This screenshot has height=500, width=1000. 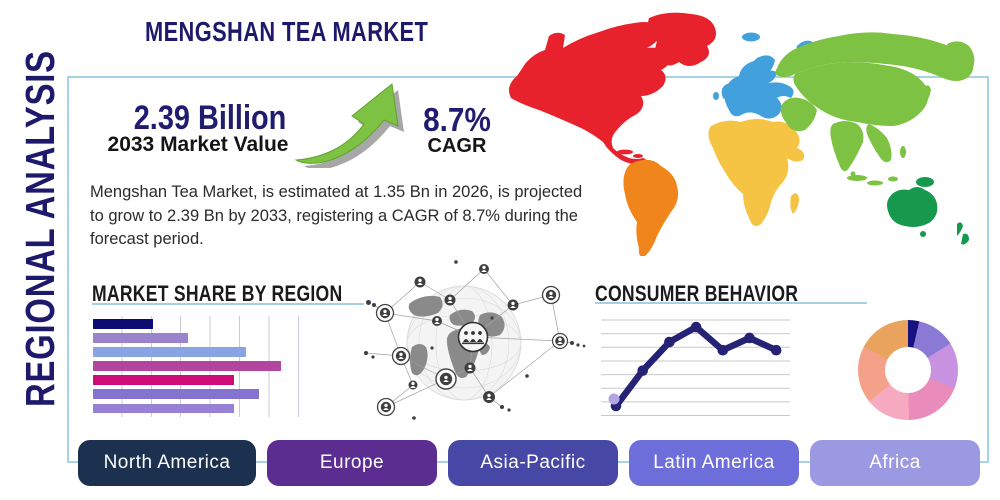 What do you see at coordinates (198, 144) in the screenshot?
I see `market-value-label: 2033 Market Value` at bounding box center [198, 144].